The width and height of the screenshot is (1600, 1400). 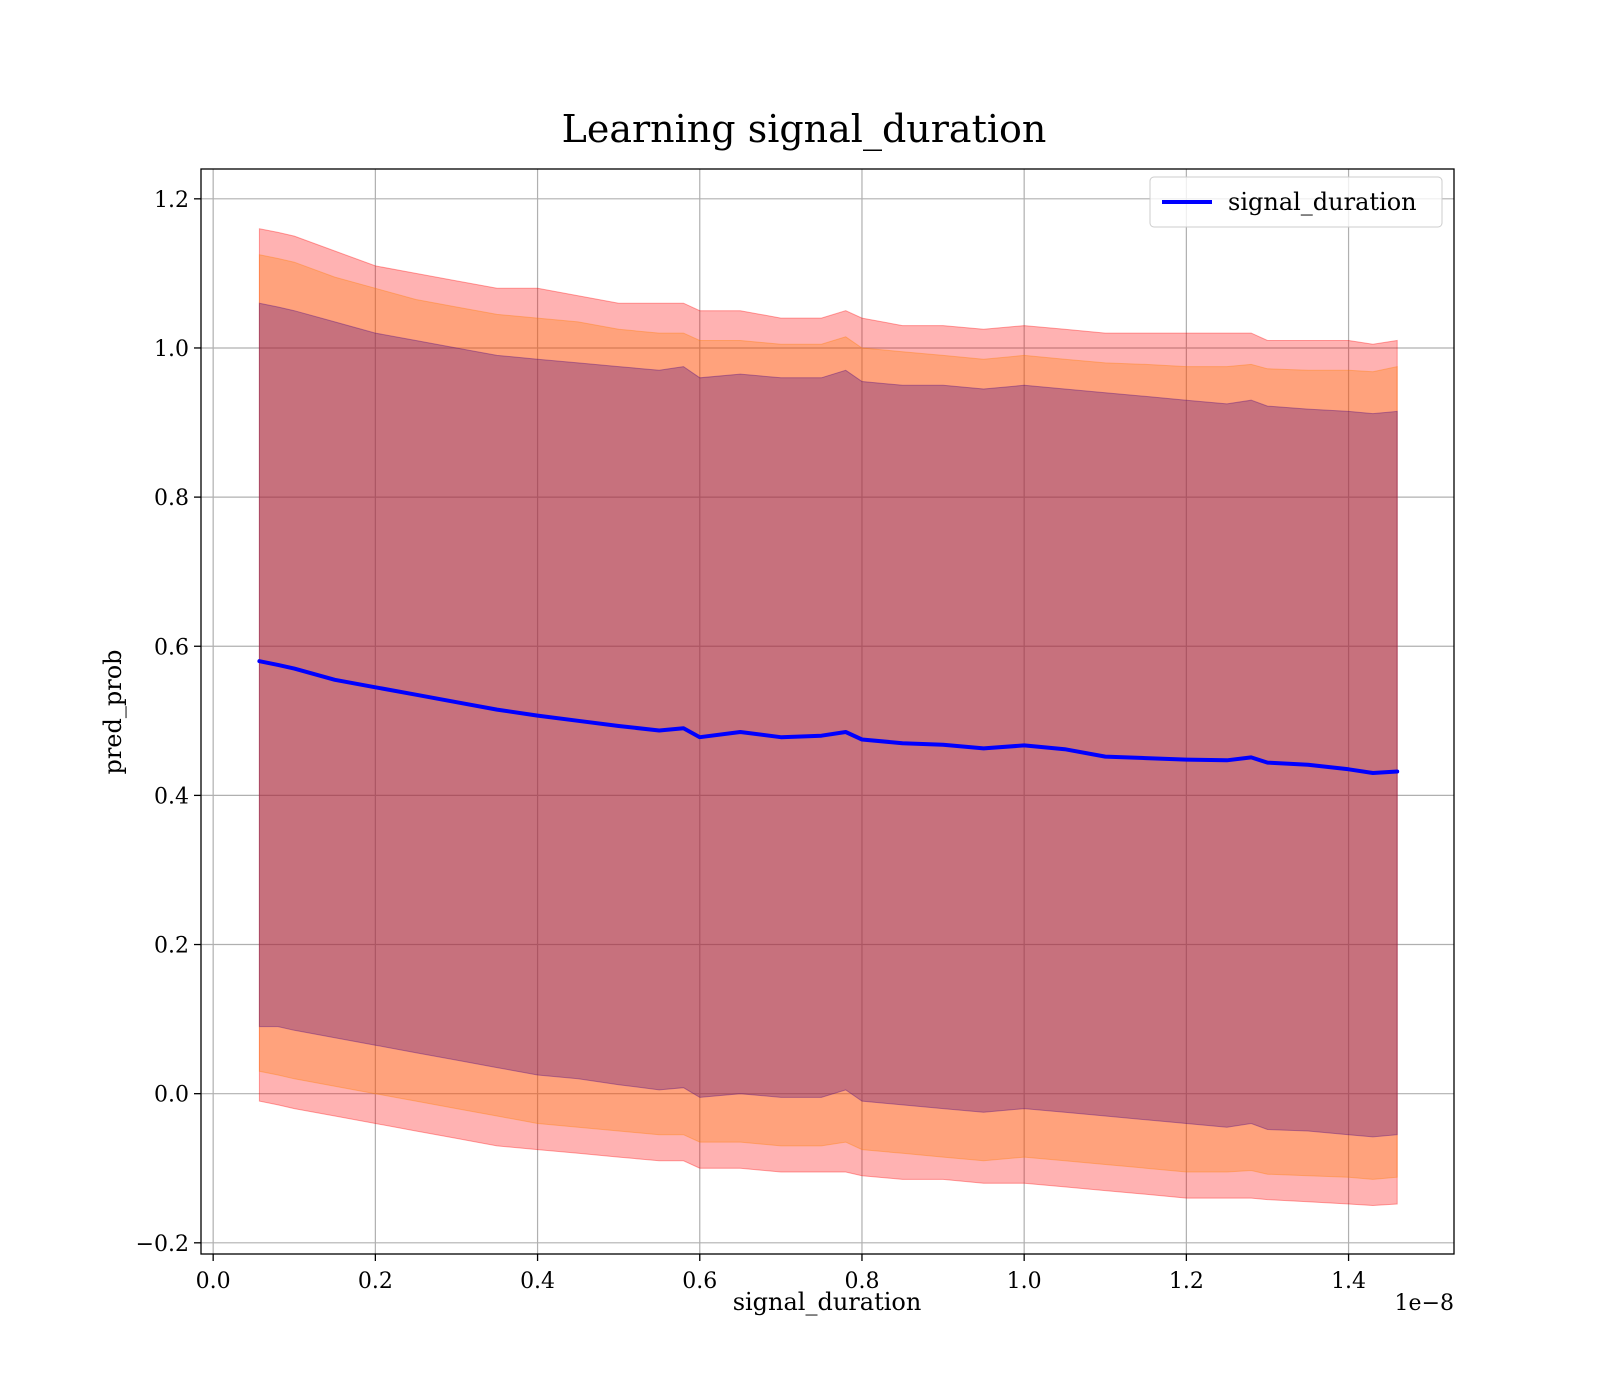 I want to click on y-axis-label: pred_prob, so click(x=113, y=711).